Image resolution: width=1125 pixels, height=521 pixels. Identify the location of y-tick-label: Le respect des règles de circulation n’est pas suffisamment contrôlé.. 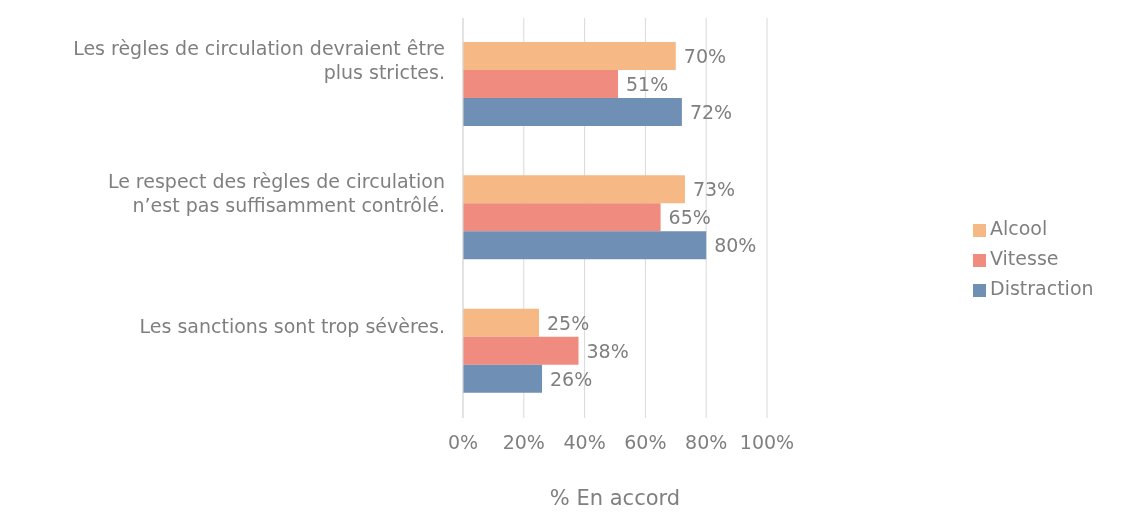
(276, 193).